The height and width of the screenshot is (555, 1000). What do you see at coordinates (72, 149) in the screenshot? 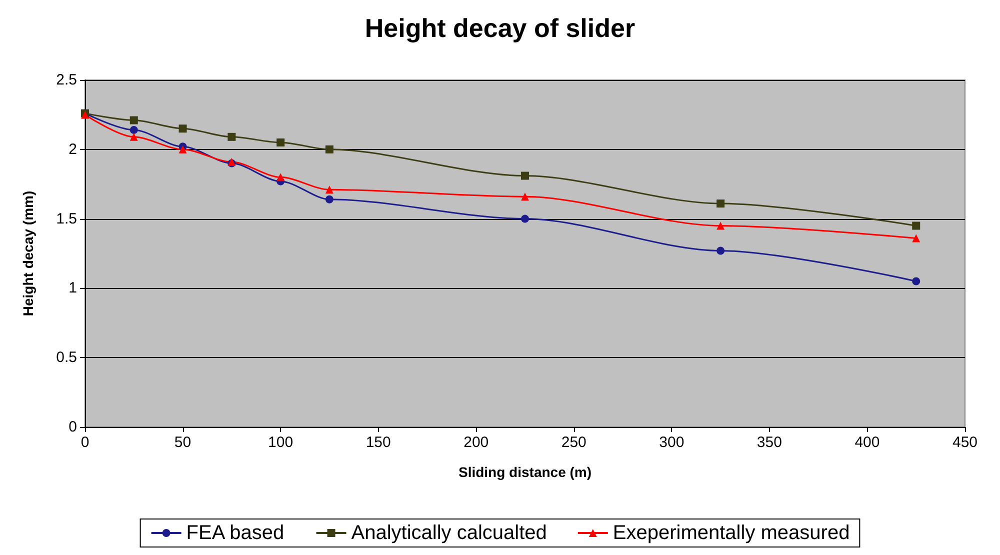
I see `y-tick-label: 2` at bounding box center [72, 149].